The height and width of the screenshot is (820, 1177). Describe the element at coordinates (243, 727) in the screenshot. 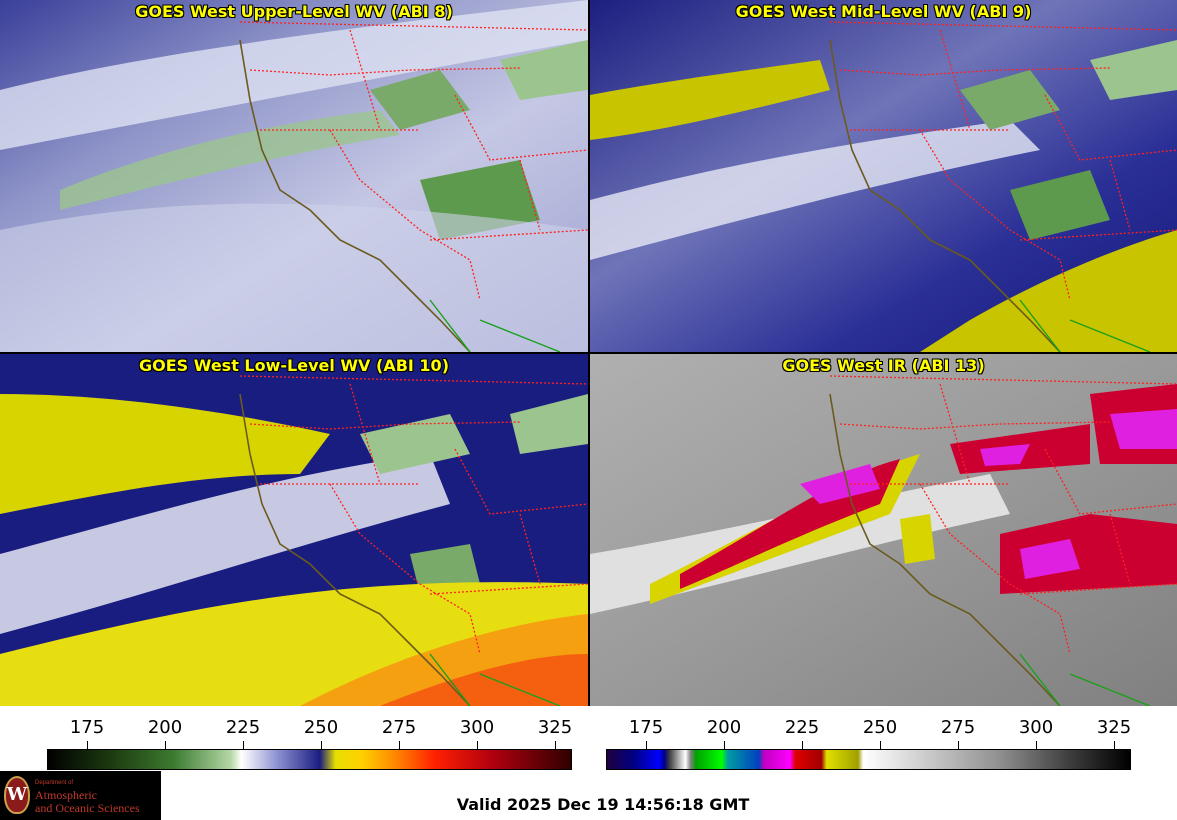

I see `wv-tick-label: 225` at that location.